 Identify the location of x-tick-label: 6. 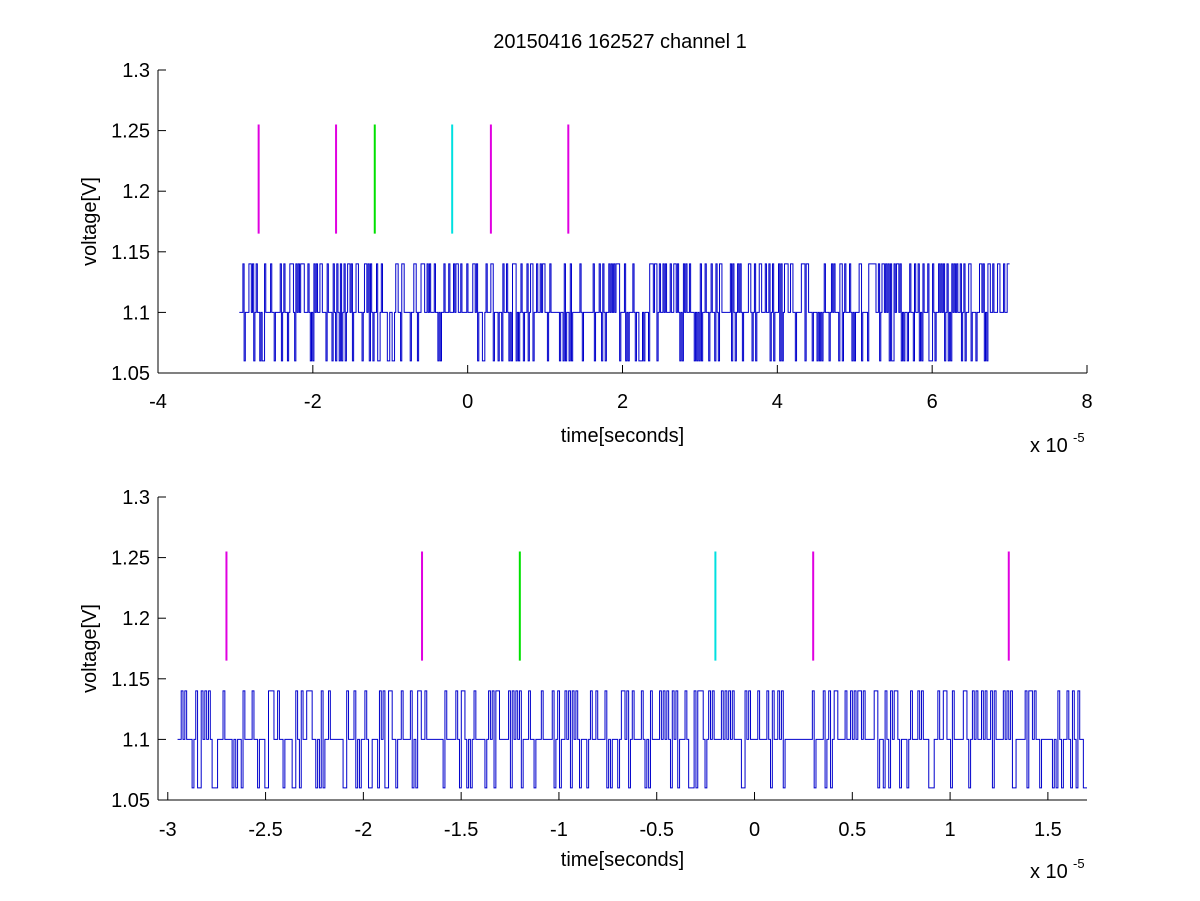
(932, 402).